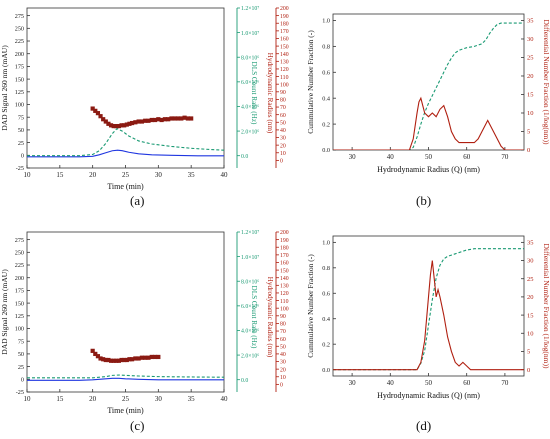  I want to click on left-tick-label-a-11: 250, so click(19, 29).